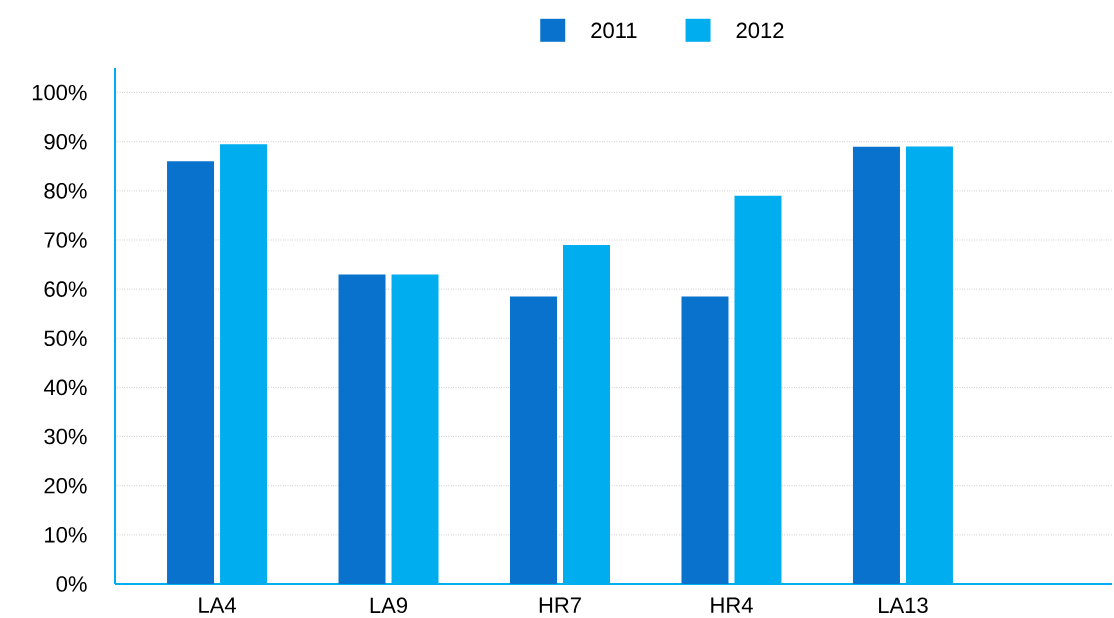  Describe the element at coordinates (71, 584) in the screenshot. I see `y-tick-label: 0%` at that location.